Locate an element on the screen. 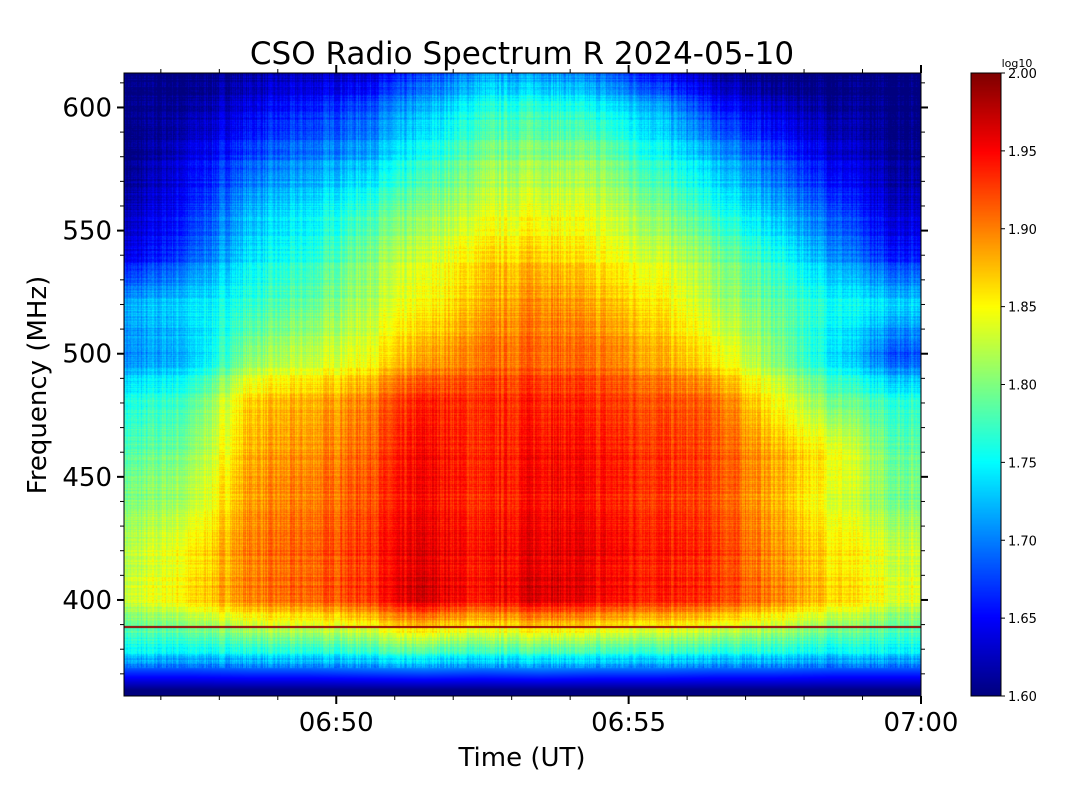  y-axis-label: Frequency (MHz) is located at coordinates (38, 385).